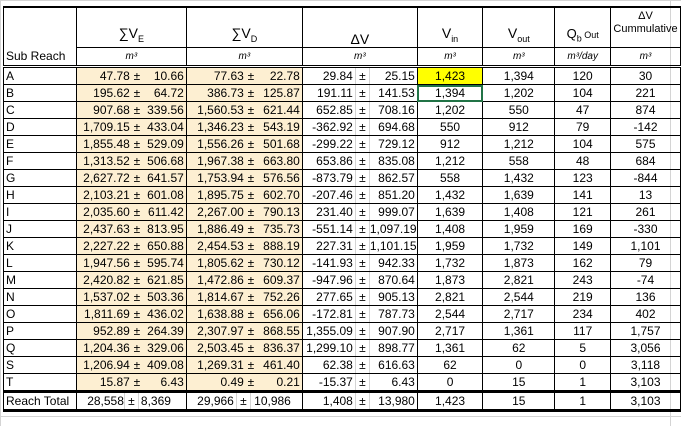 The image size is (681, 426). Describe the element at coordinates (450, 280) in the screenshot. I see `cell-vin: 1,873` at that location.